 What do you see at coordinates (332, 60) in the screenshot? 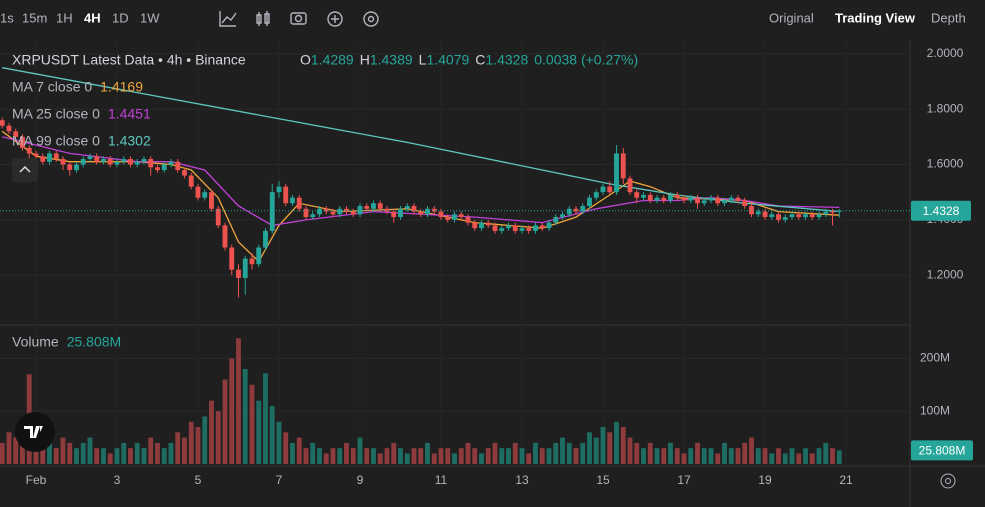
I see `ohlc-value: 1.4289` at bounding box center [332, 60].